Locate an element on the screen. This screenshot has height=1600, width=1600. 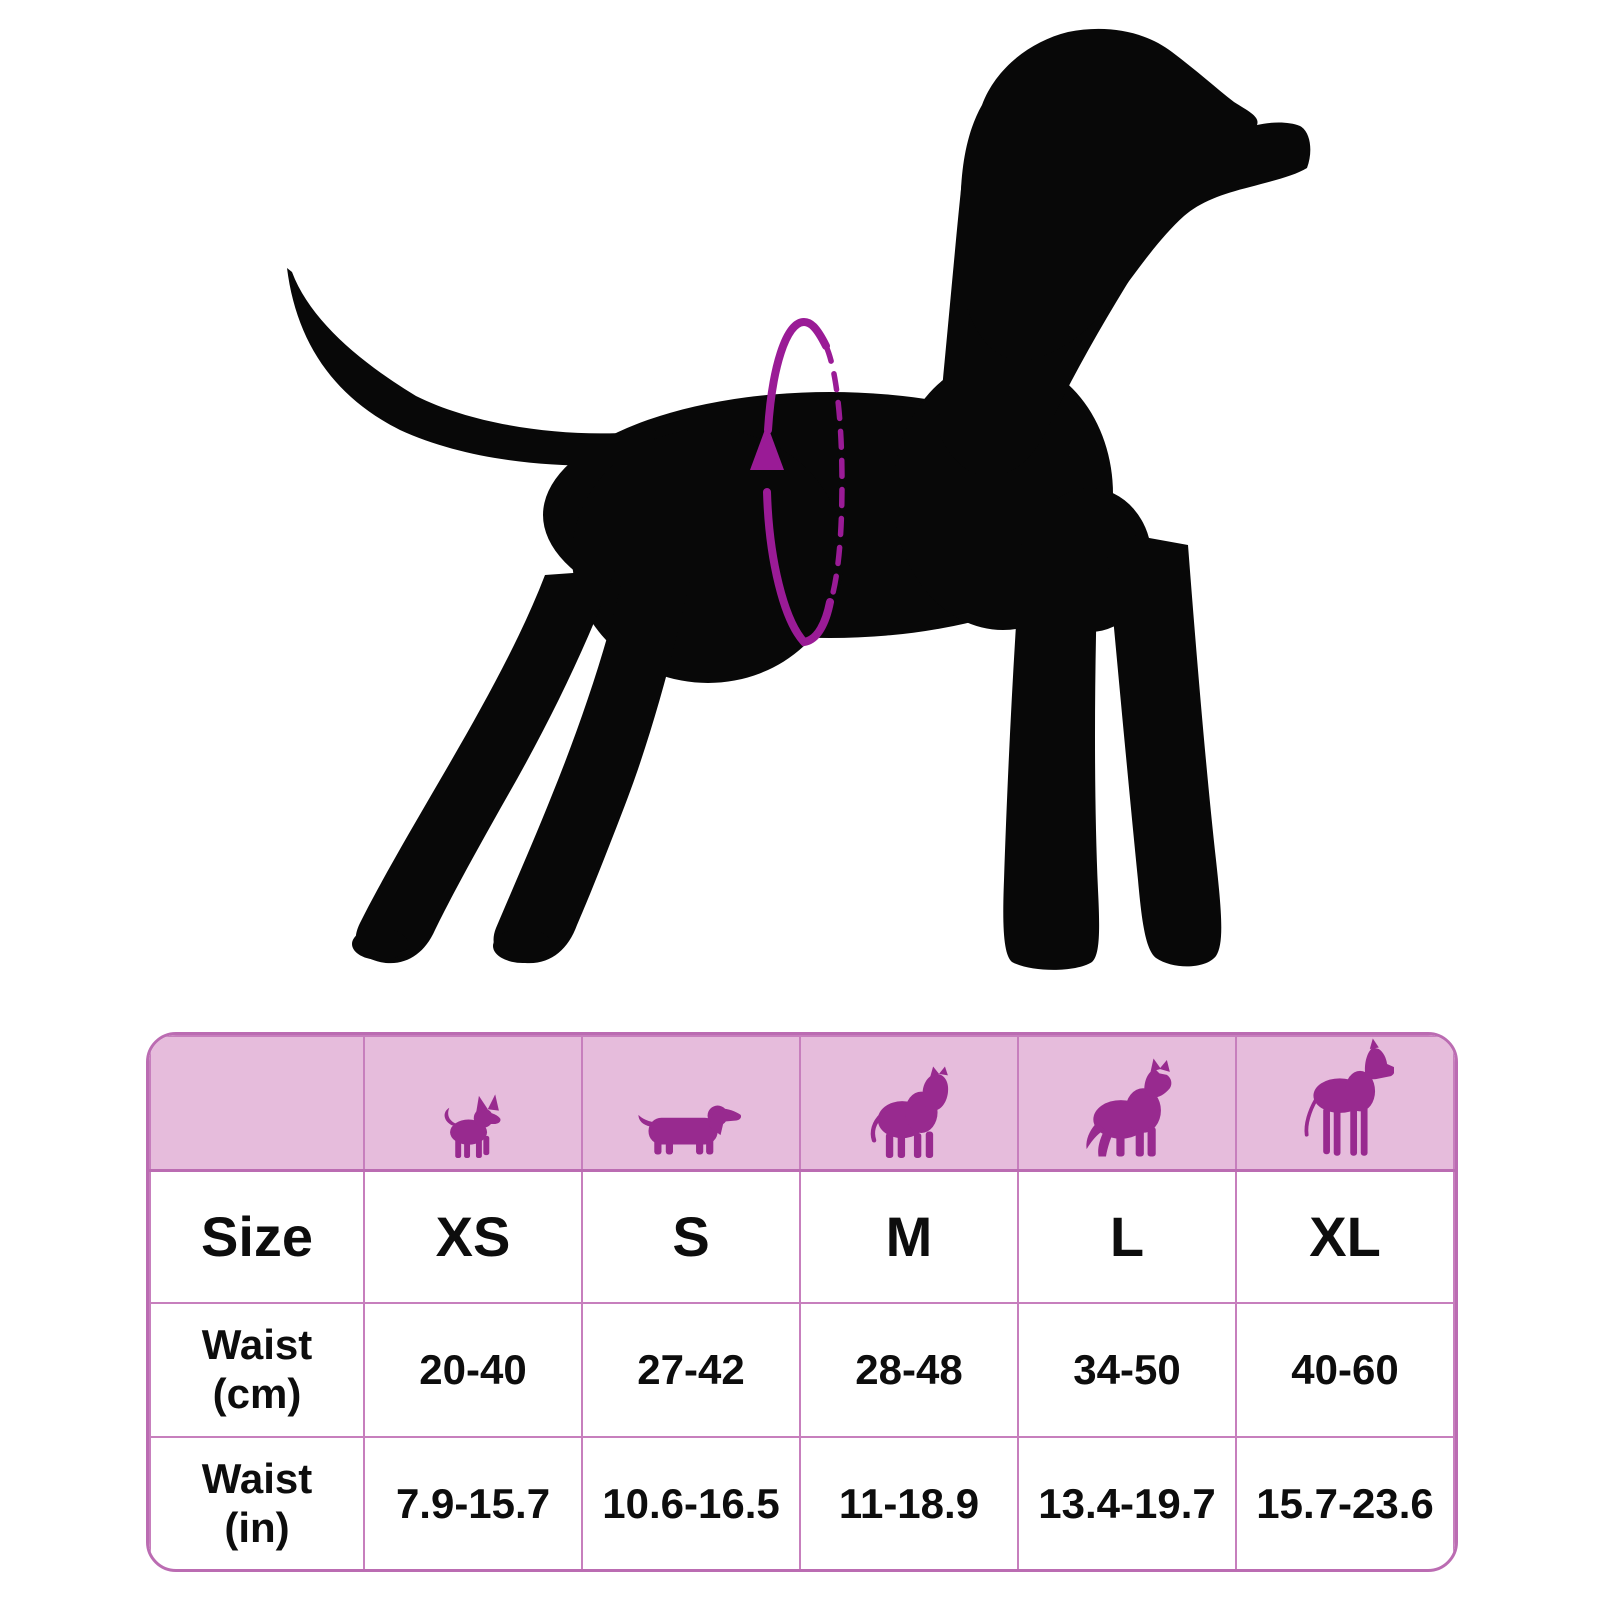
table-waist-cm-row: Waist (cm) 20-40 27-42 28-48 34-50 40-60 is located at coordinates (802, 1369).